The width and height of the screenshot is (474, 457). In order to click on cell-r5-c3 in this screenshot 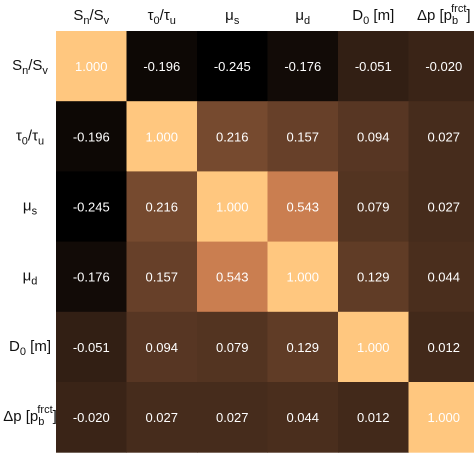, I will do `click(303, 417)`.